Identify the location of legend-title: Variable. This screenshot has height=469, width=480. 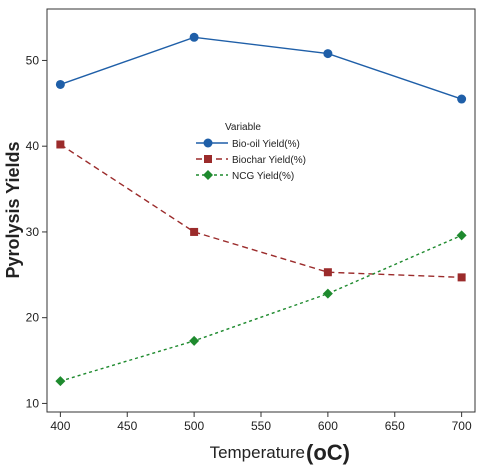
(243, 127).